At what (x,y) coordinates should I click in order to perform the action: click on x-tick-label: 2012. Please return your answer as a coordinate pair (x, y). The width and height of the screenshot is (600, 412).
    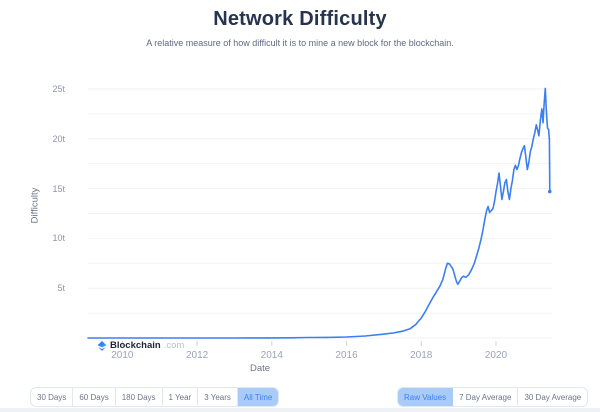
    Looking at the image, I should click on (197, 355).